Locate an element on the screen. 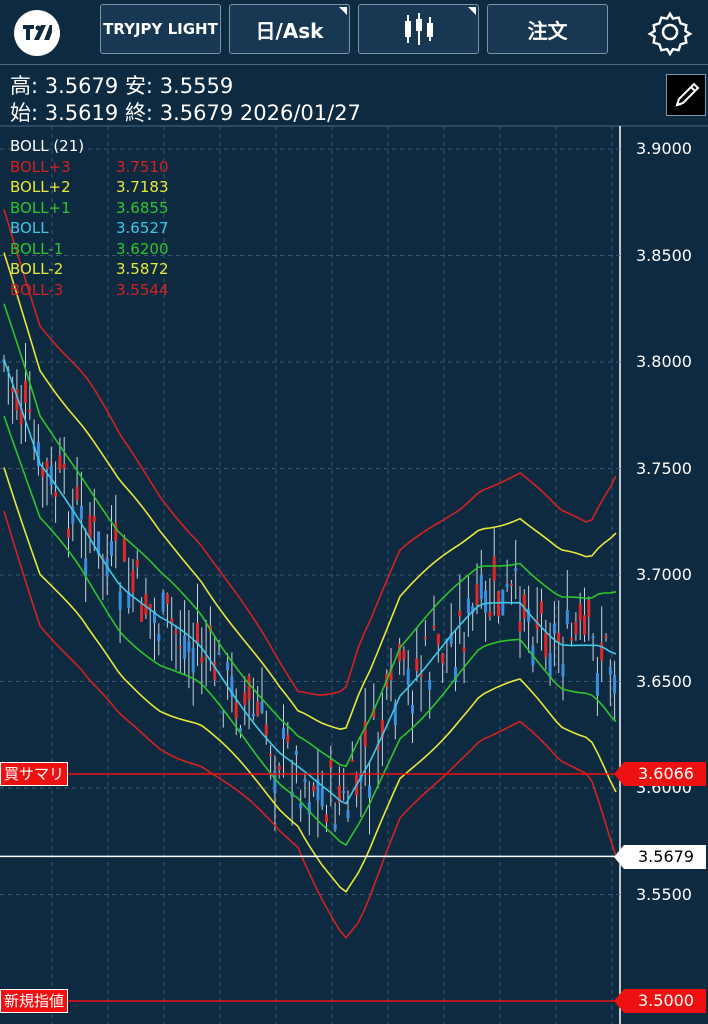  legend-row: BOLL+2 3.7183 is located at coordinates (103, 187).